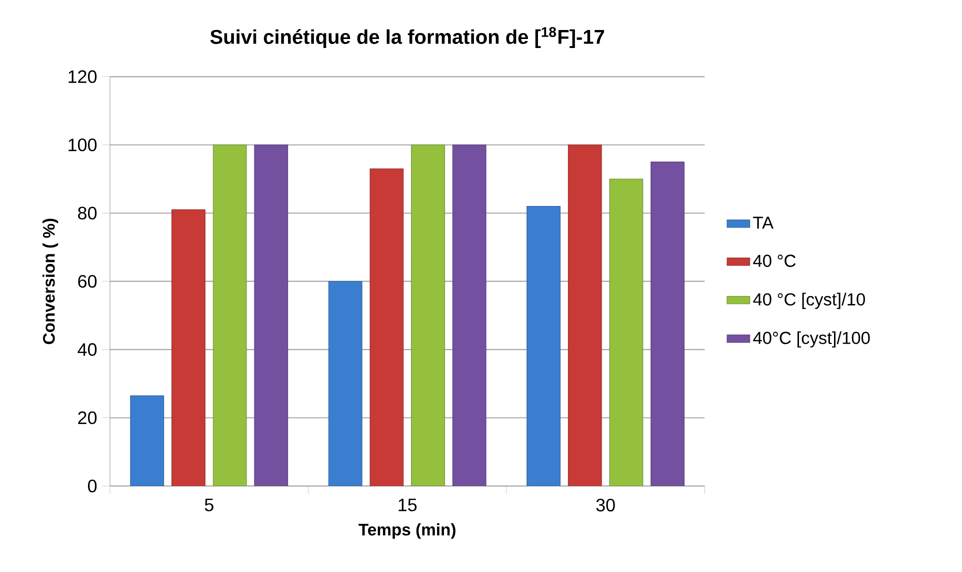 The height and width of the screenshot is (572, 962). Describe the element at coordinates (87, 213) in the screenshot. I see `y-tick-label: 80` at that location.